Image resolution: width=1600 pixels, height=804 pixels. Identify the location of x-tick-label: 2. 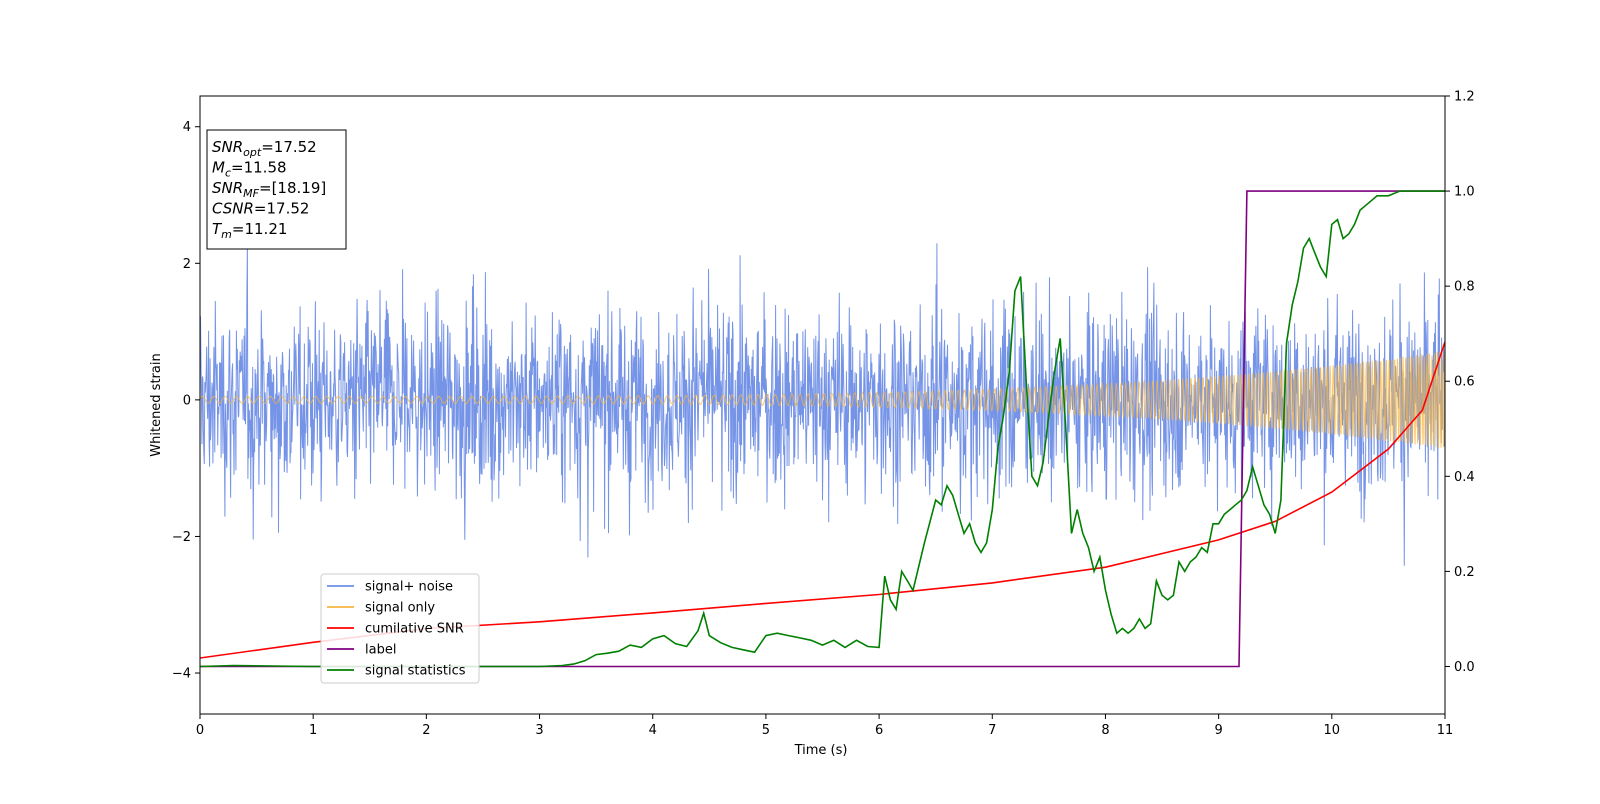
(426, 730).